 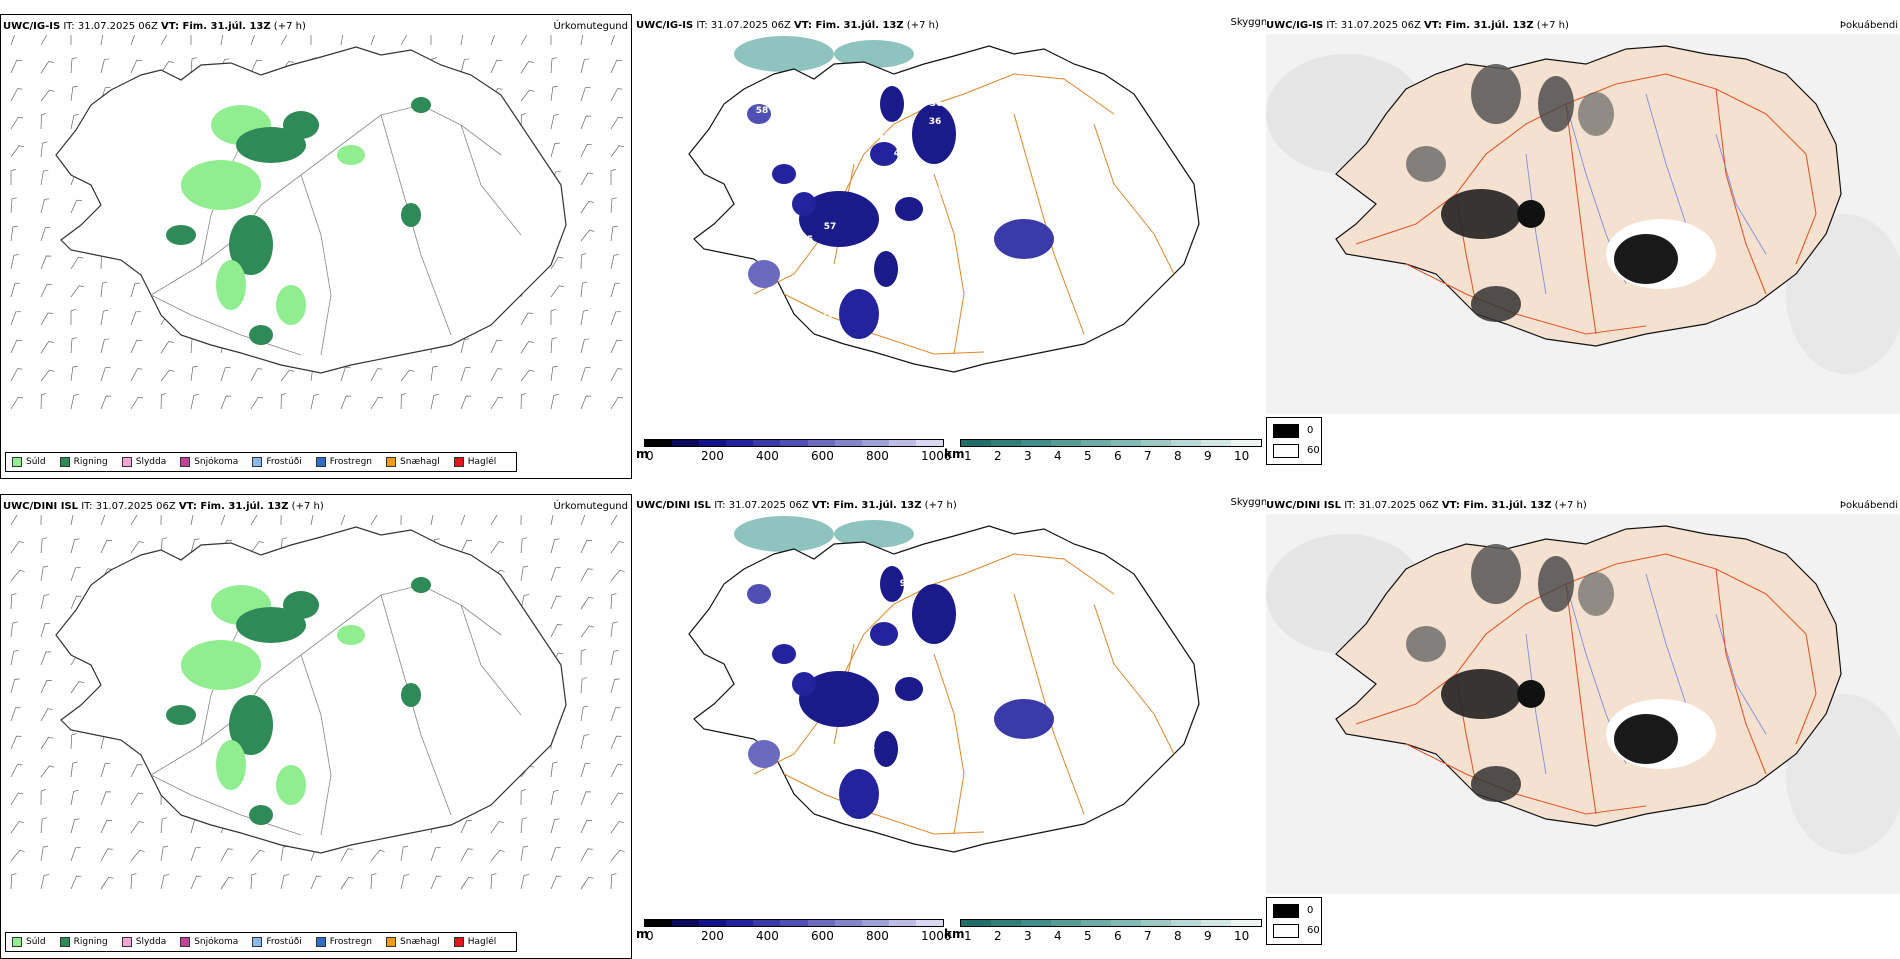 What do you see at coordinates (1028, 456) in the screenshot?
I see `colorbar-tick: 3` at bounding box center [1028, 456].